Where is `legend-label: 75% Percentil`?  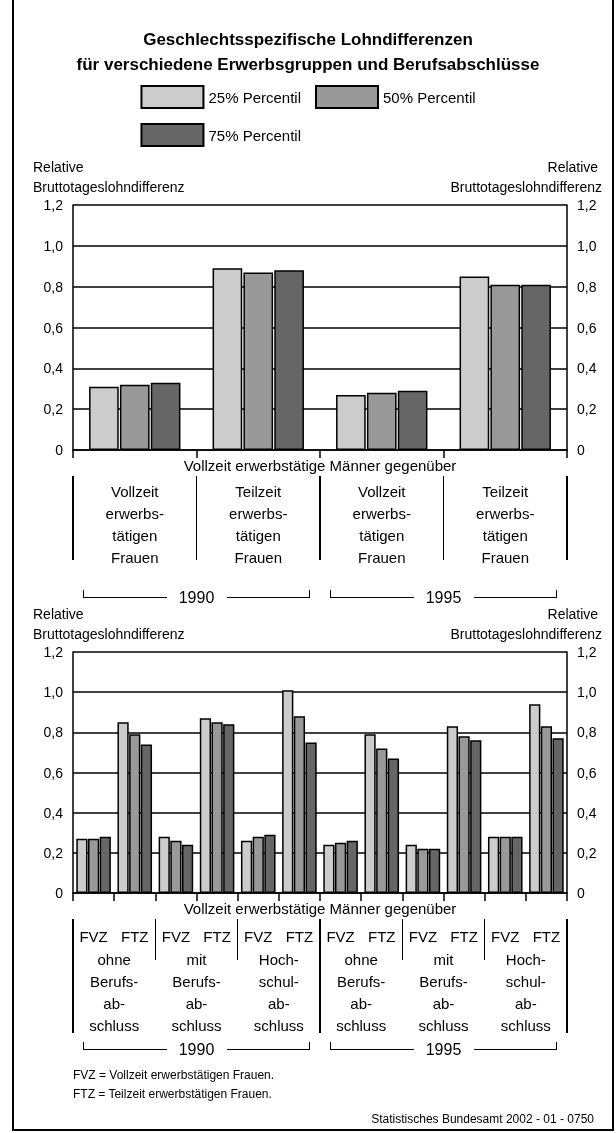
legend-label: 75% Percentil is located at coordinates (255, 135).